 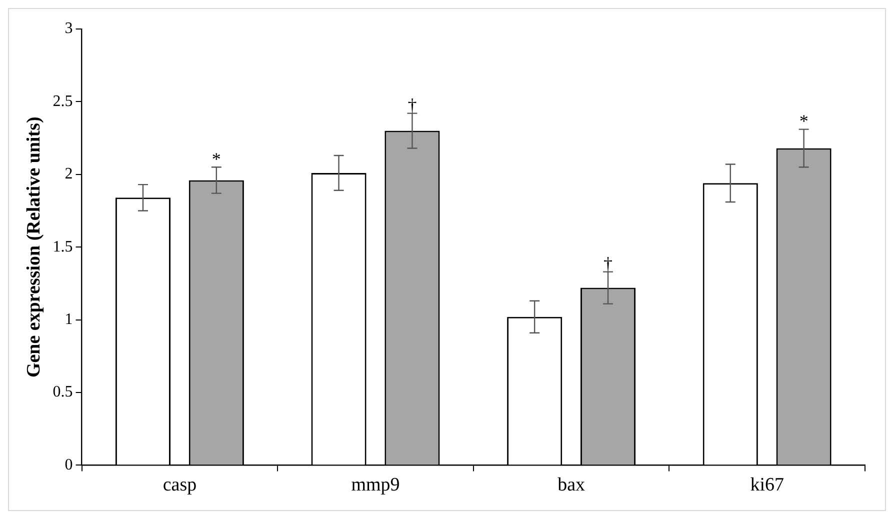 What do you see at coordinates (68, 319) in the screenshot?
I see `y-tick-label: 1` at bounding box center [68, 319].